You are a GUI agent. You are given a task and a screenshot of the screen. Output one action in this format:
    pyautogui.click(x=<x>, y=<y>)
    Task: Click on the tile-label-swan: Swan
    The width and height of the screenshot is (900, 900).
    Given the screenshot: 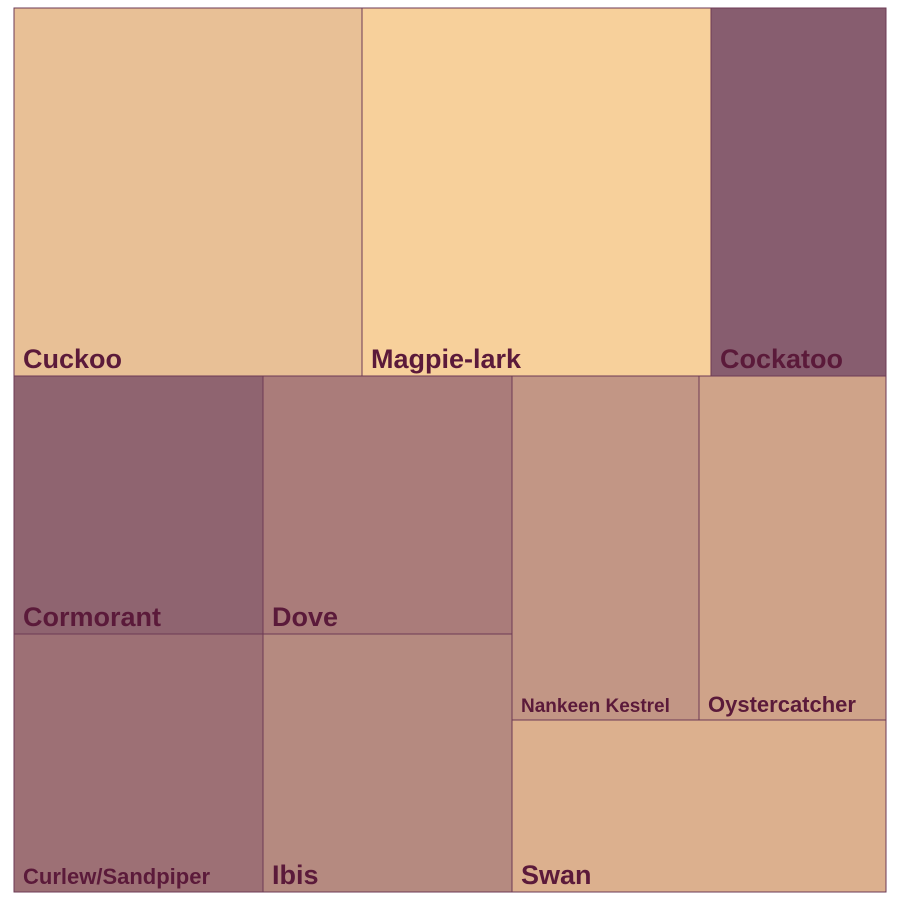 What is the action you would take?
    pyautogui.click(x=556, y=875)
    